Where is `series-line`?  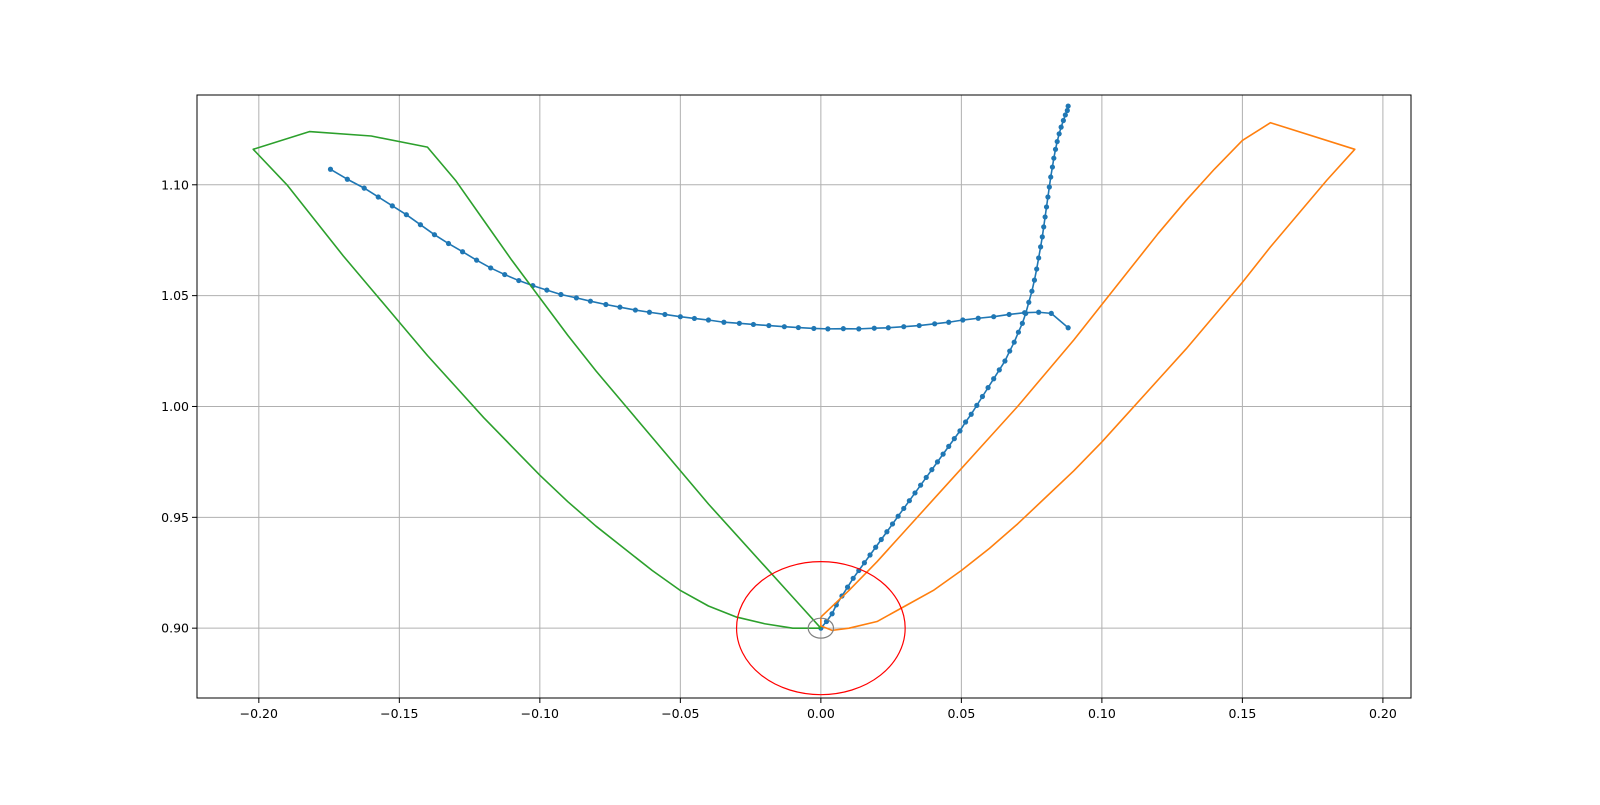 series-line is located at coordinates (699, 249).